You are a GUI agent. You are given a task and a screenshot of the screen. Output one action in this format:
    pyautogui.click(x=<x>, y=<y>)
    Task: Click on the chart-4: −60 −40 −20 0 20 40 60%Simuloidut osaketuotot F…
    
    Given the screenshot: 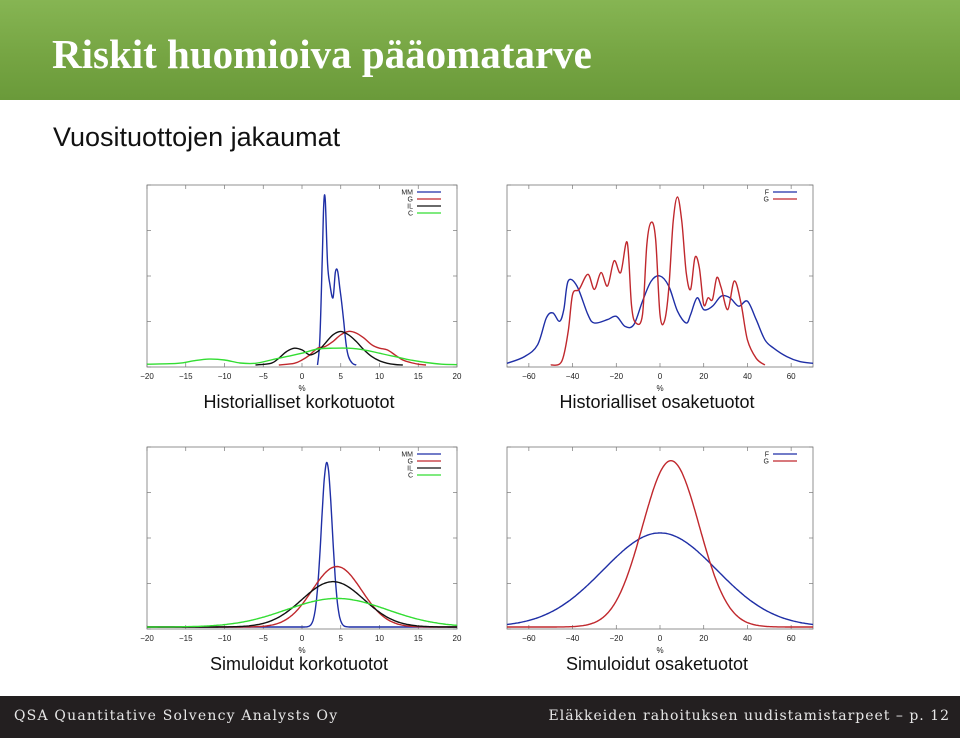 What is the action you would take?
    pyautogui.click(x=660, y=560)
    